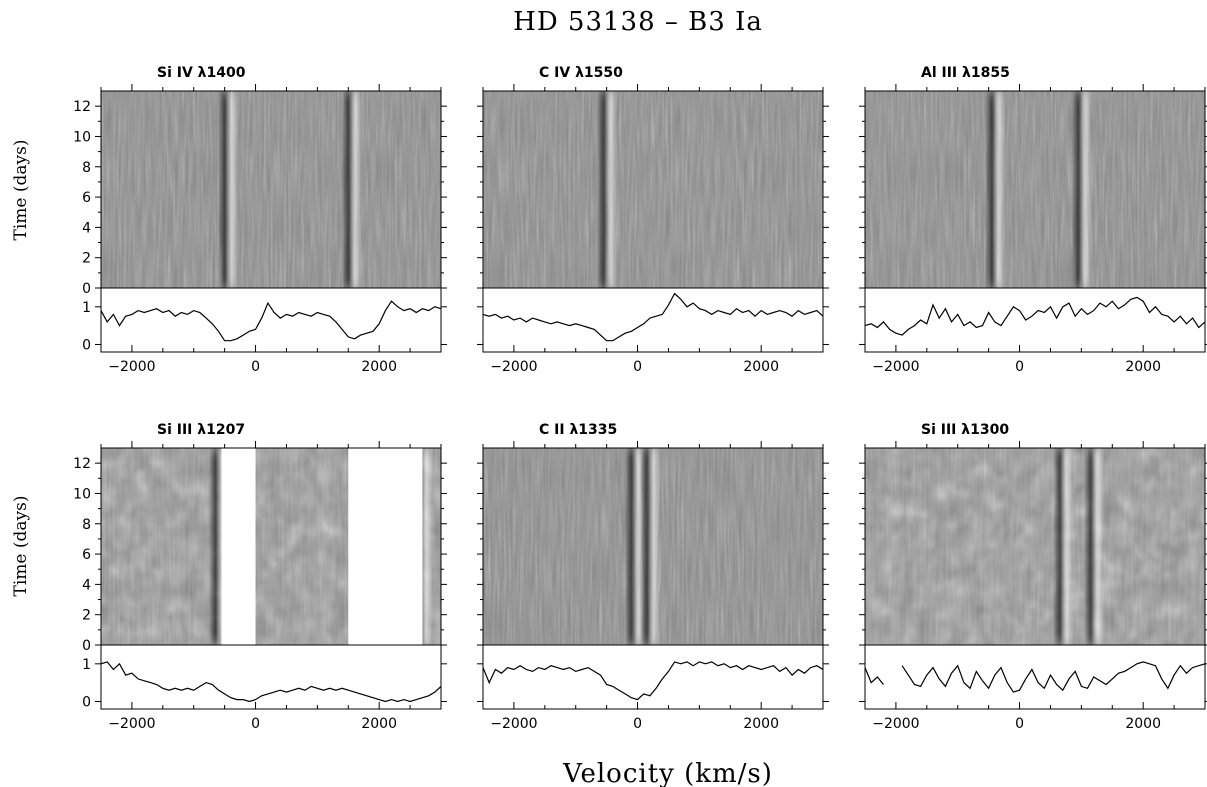 This screenshot has height=787, width=1207. I want to click on panel-title: Si IV λ1400, so click(201, 73).